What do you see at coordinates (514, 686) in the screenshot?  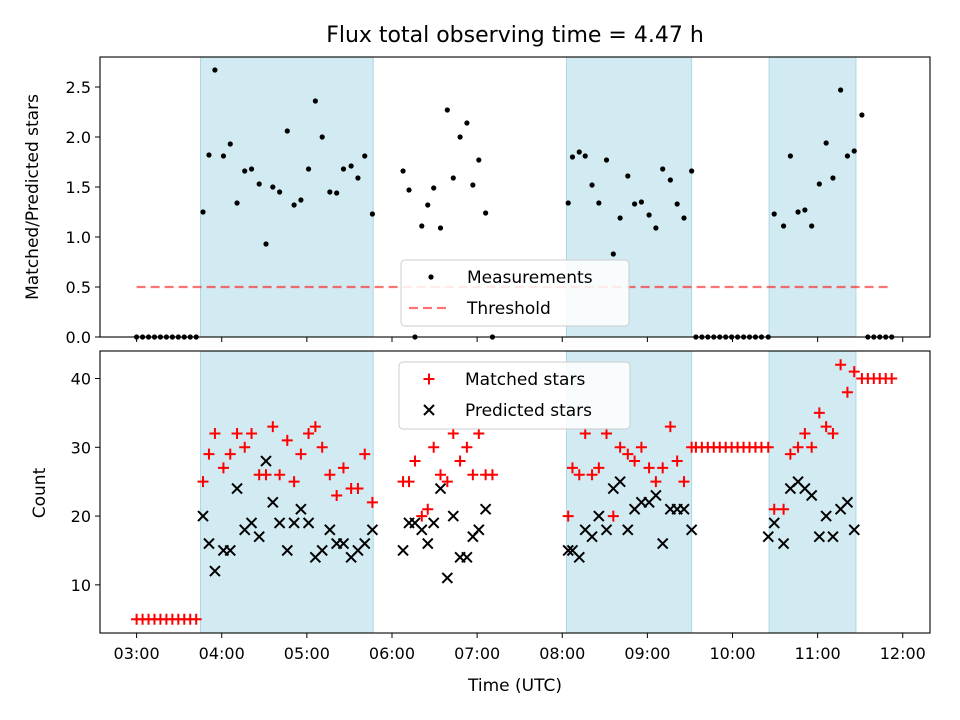 I see `x-axis-label: Time (UTC)` at bounding box center [514, 686].